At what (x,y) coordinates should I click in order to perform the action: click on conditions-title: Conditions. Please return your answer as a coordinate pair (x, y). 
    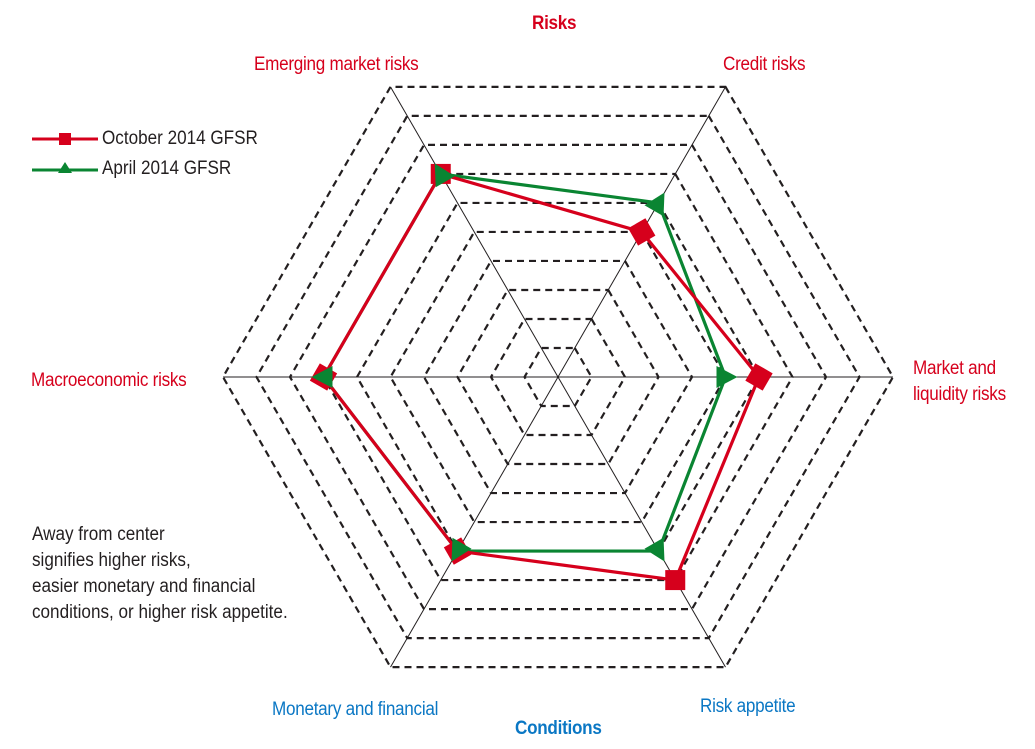
    Looking at the image, I should click on (558, 728).